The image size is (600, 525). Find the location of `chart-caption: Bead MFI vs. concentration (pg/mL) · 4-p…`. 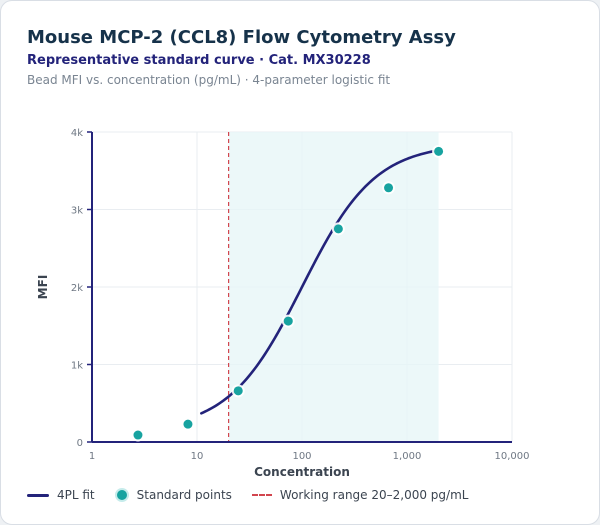

chart-caption: Bead MFI vs. concentration (pg/mL) · 4-p… is located at coordinates (209, 80).